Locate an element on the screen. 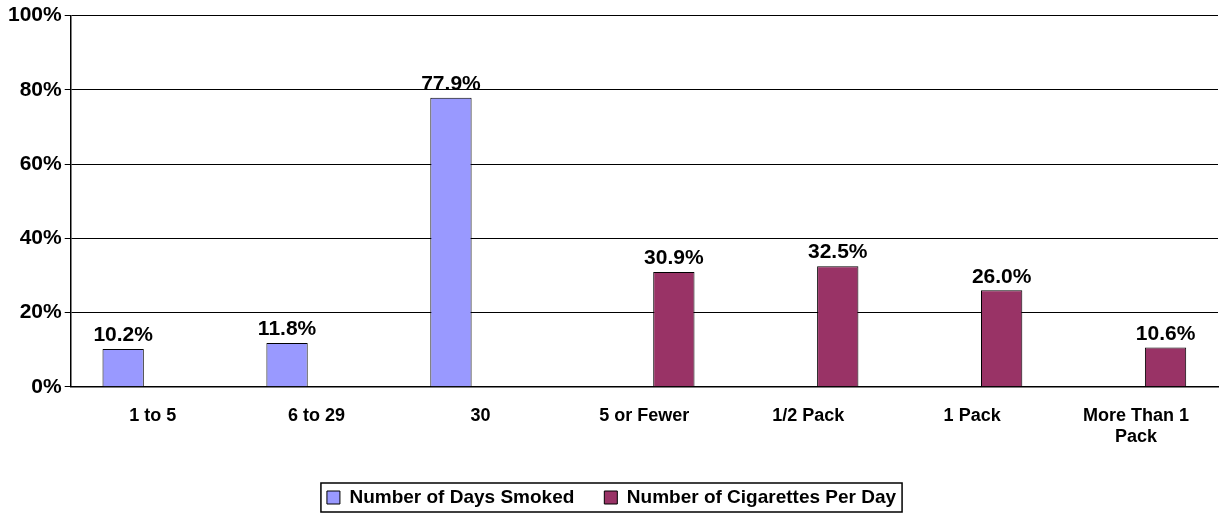 Image resolution: width=1224 pixels, height=525 pixels. y-tick-label: 60% is located at coordinates (41, 162).